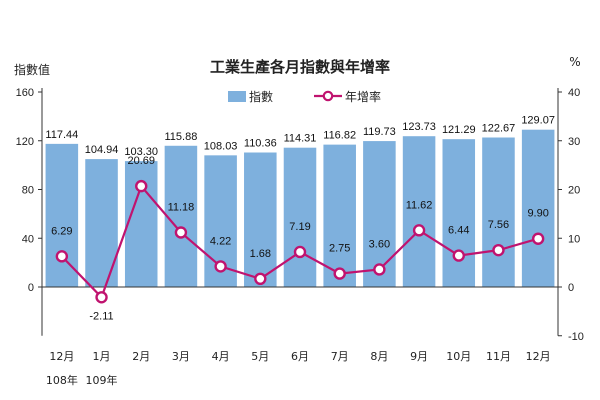 The image size is (600, 400). I want to click on legend: 指數 年增率, so click(304, 96).